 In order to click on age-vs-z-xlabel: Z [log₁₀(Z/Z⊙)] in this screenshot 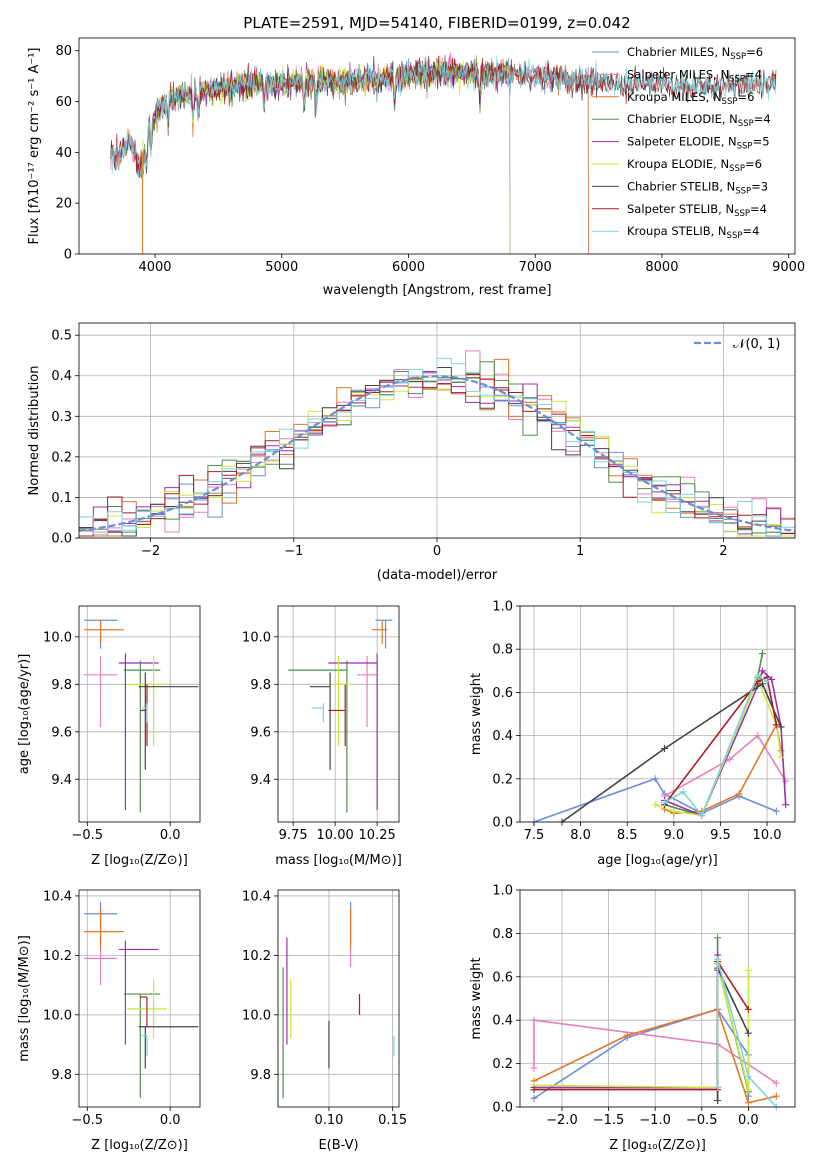, I will do `click(139, 860)`.